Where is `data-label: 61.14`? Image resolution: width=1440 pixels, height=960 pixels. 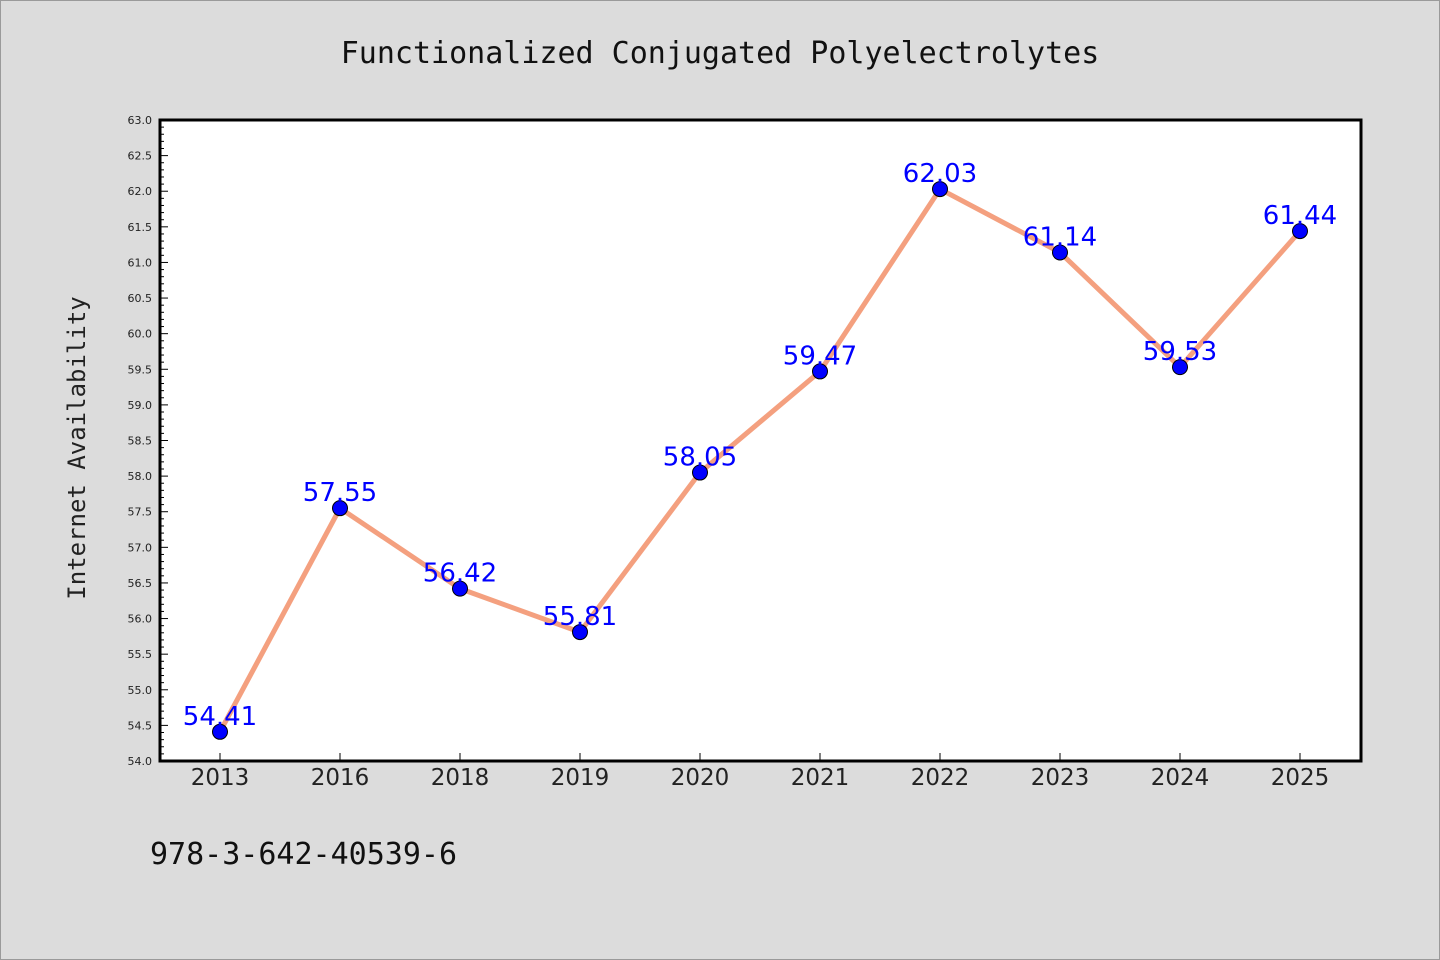 data-label: 61.14 is located at coordinates (1060, 237).